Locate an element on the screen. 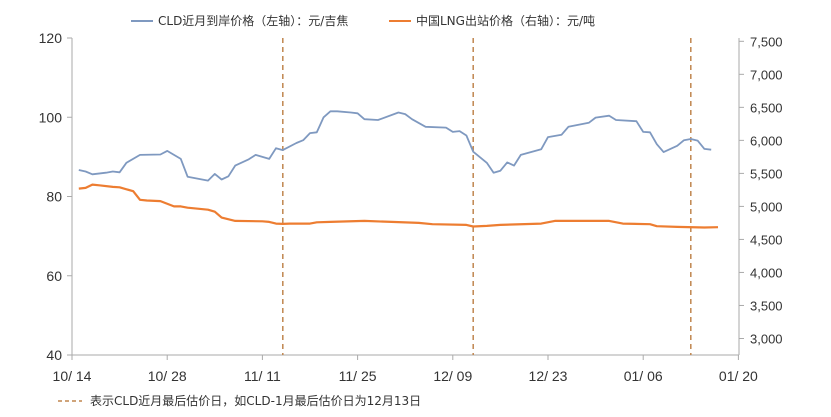 The width and height of the screenshot is (831, 417). right-tick-label: 7,000 is located at coordinates (766, 74).